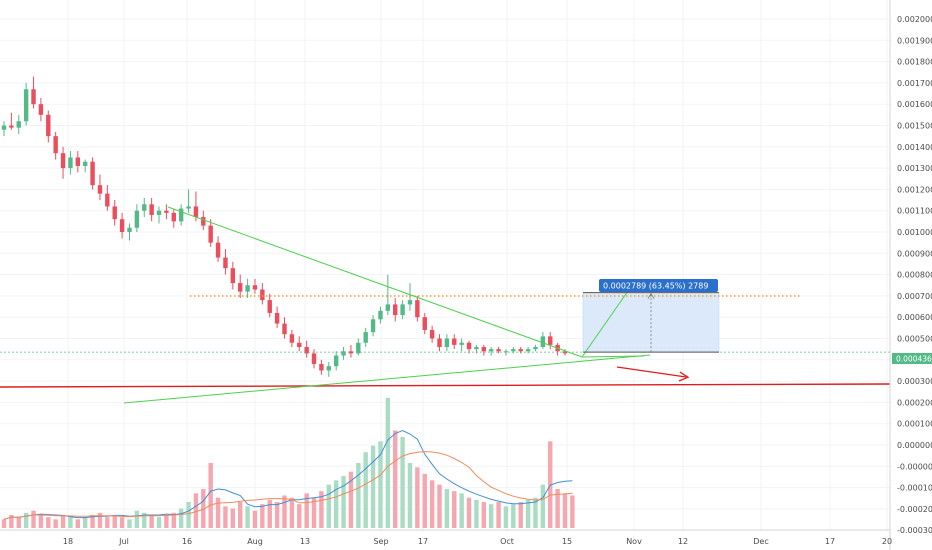 The image size is (932, 550). I want to click on volume-moving-averages, so click(288, 474).